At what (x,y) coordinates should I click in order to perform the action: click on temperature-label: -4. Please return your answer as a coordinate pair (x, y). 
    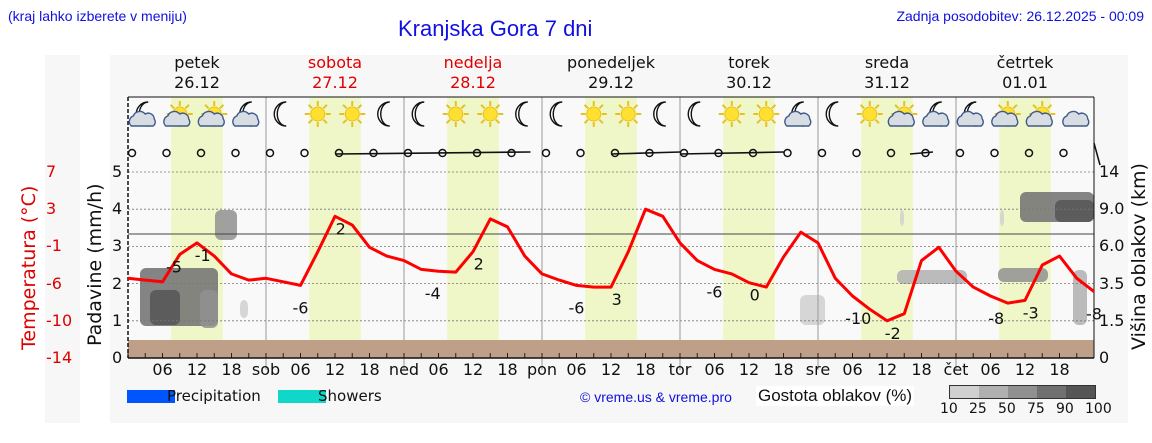
    Looking at the image, I should click on (433, 293).